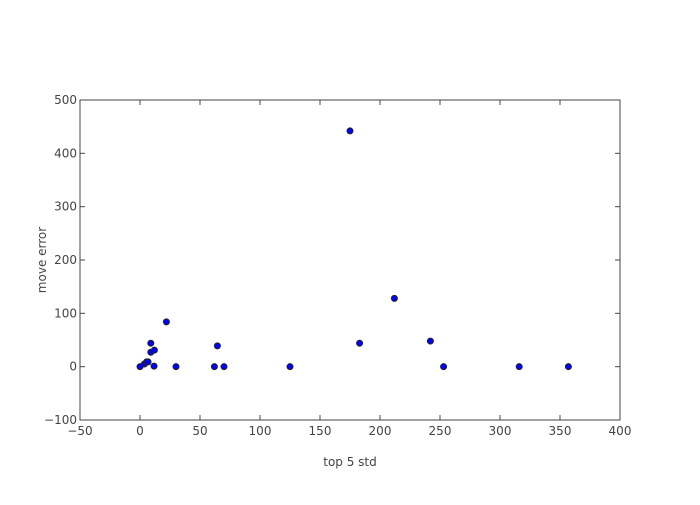 The height and width of the screenshot is (505, 700). I want to click on x-axis-label: top 5 std, so click(350, 462).